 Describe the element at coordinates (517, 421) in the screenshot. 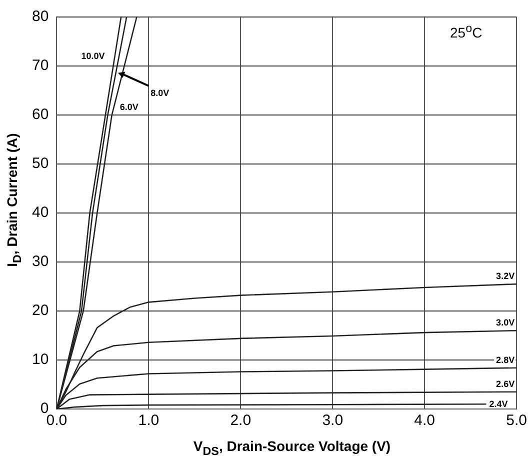

I see `x-tick-label: 5.0` at that location.